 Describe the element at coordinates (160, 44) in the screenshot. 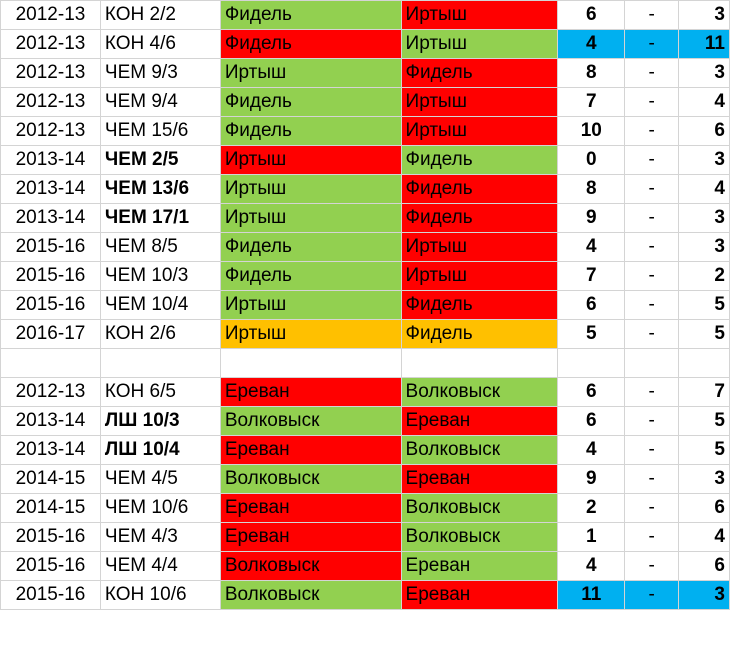

I see `stage-cell: КОН 4/6` at that location.